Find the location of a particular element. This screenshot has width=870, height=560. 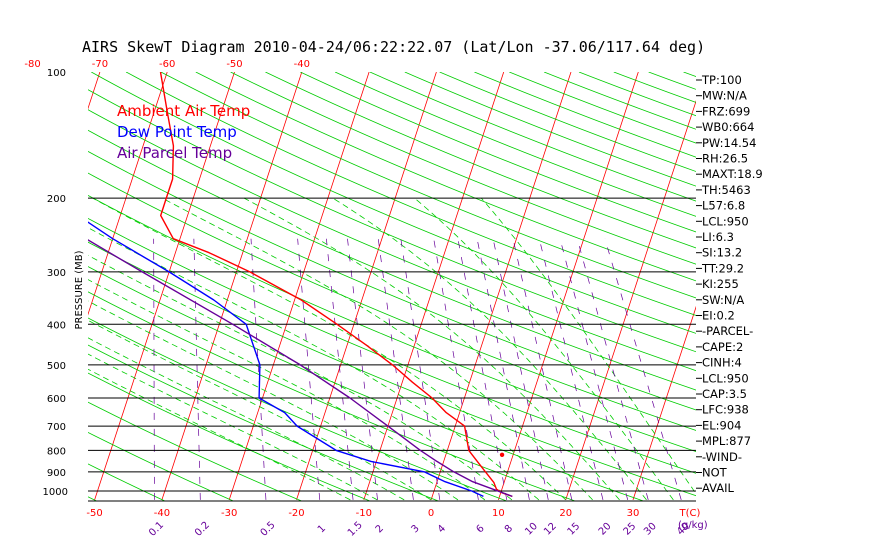

pressure-tick-label: 1000 is located at coordinates (55, 492).